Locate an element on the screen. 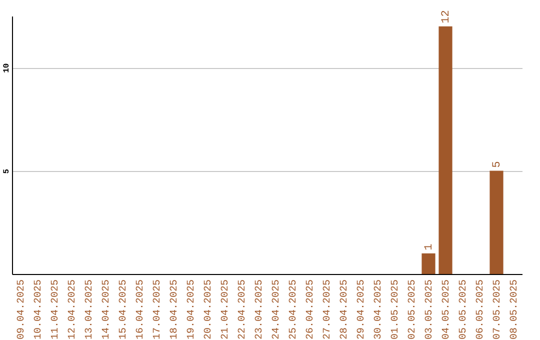 The width and height of the screenshot is (540, 340). x-tick-label: 19.04.2025 is located at coordinates (192, 310).